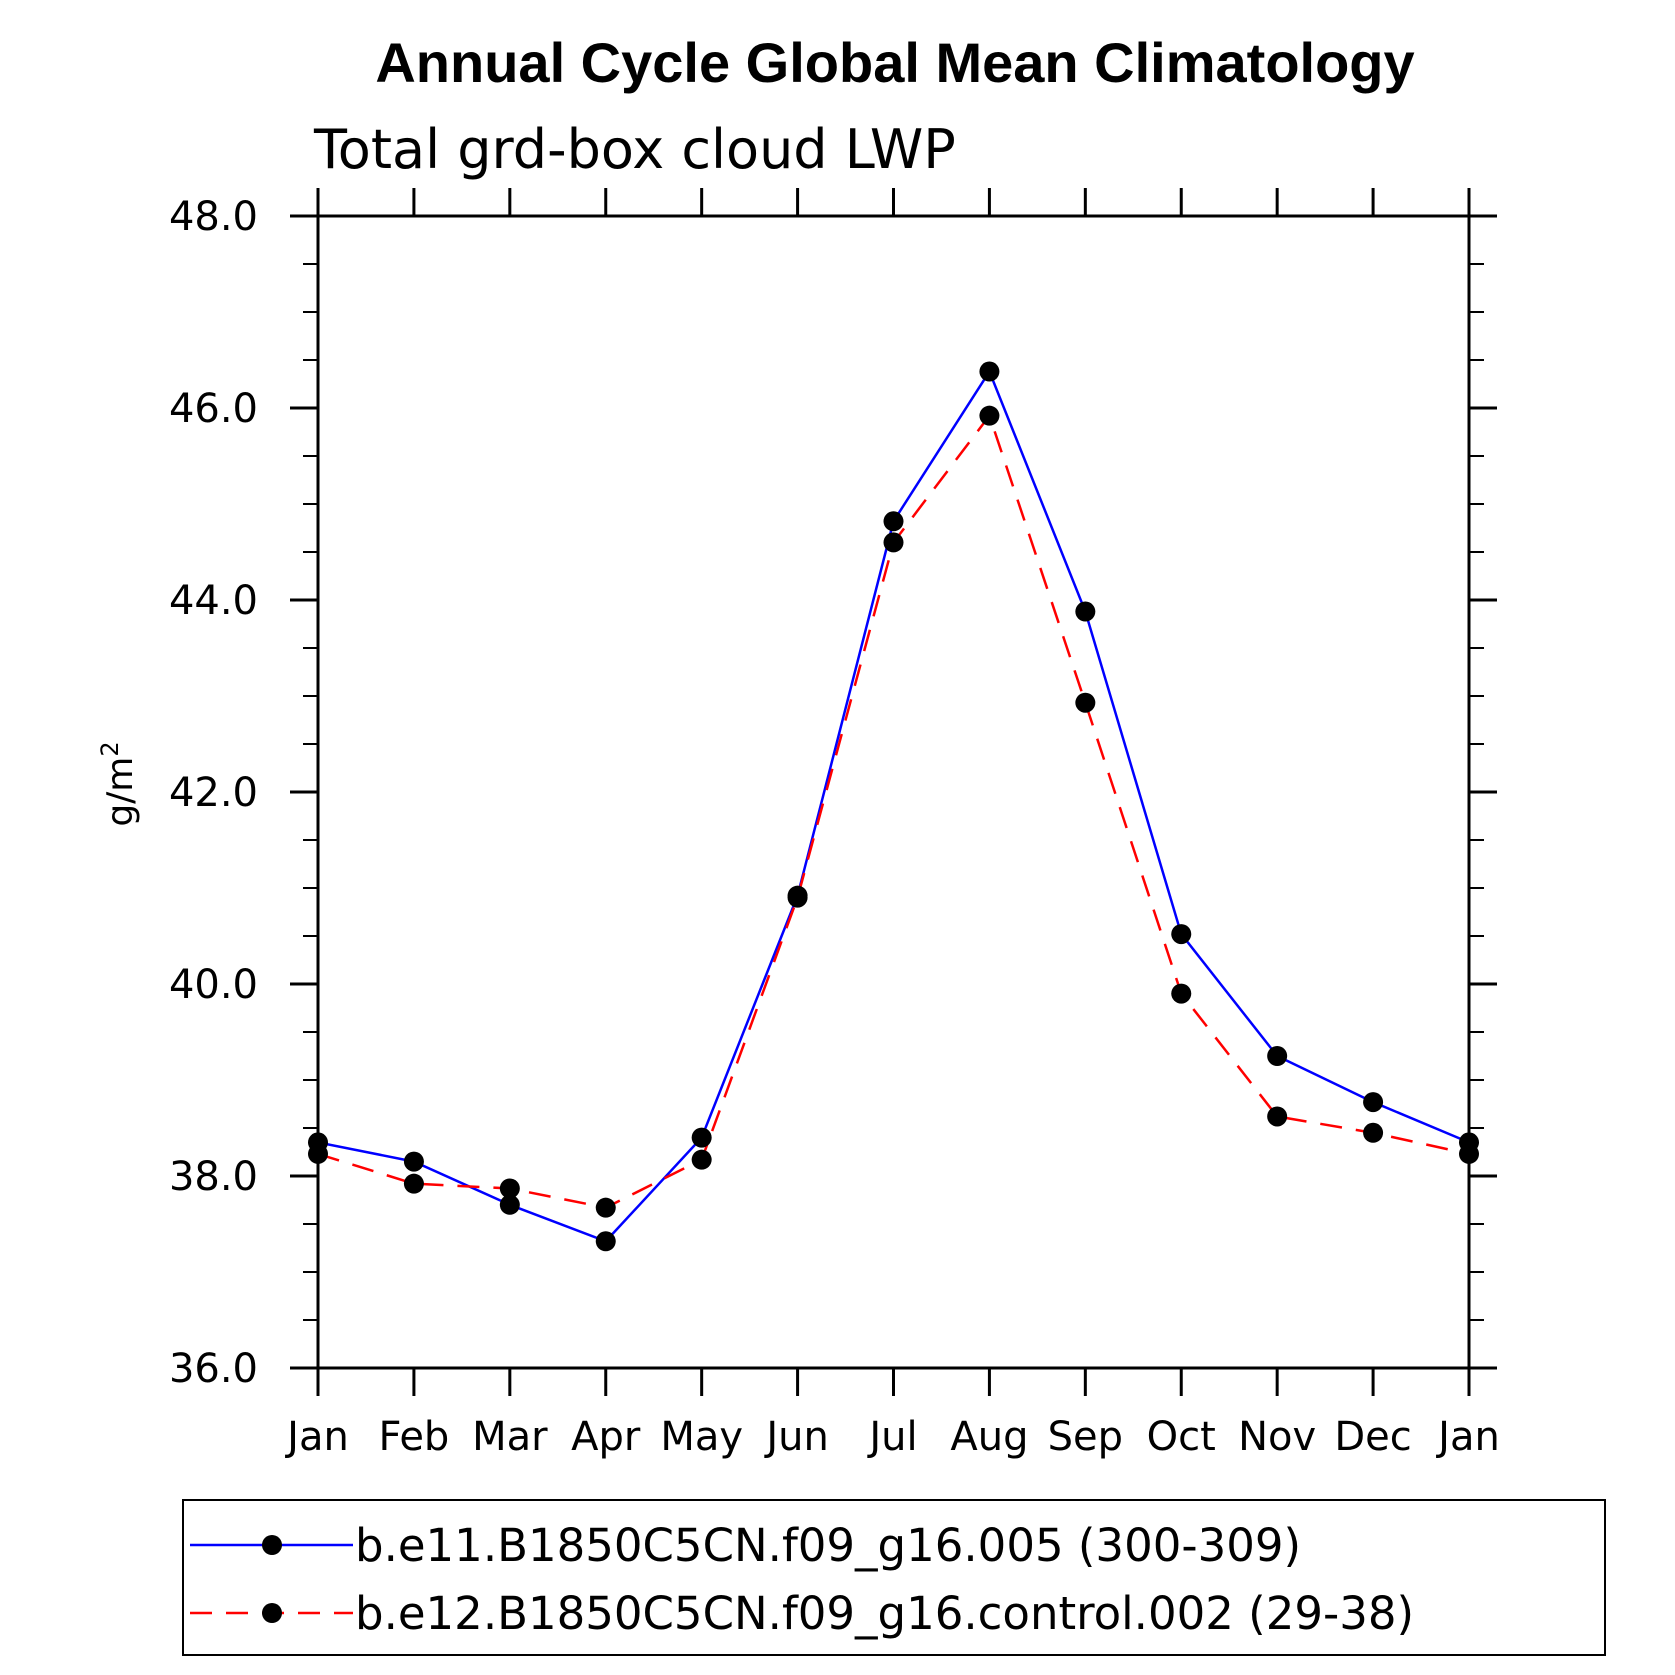 The image size is (1675, 1675). I want to click on x-tick-label: May, so click(701, 1437).